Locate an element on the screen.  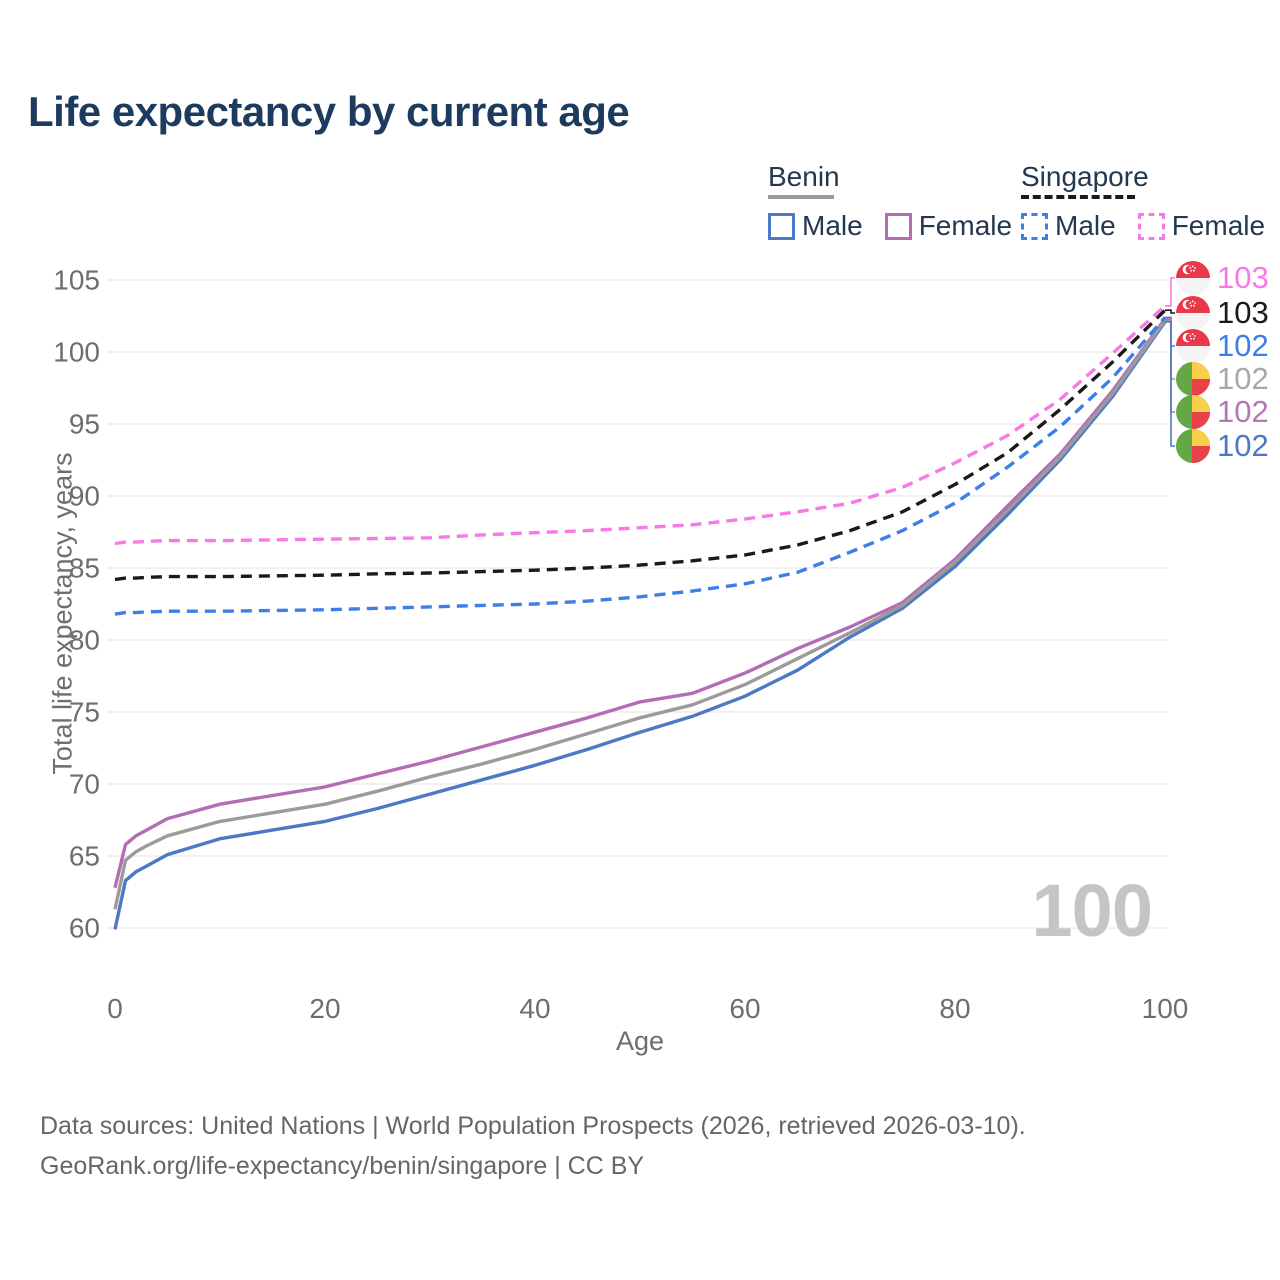
y-tick-label: 70 is located at coordinates (84, 784).